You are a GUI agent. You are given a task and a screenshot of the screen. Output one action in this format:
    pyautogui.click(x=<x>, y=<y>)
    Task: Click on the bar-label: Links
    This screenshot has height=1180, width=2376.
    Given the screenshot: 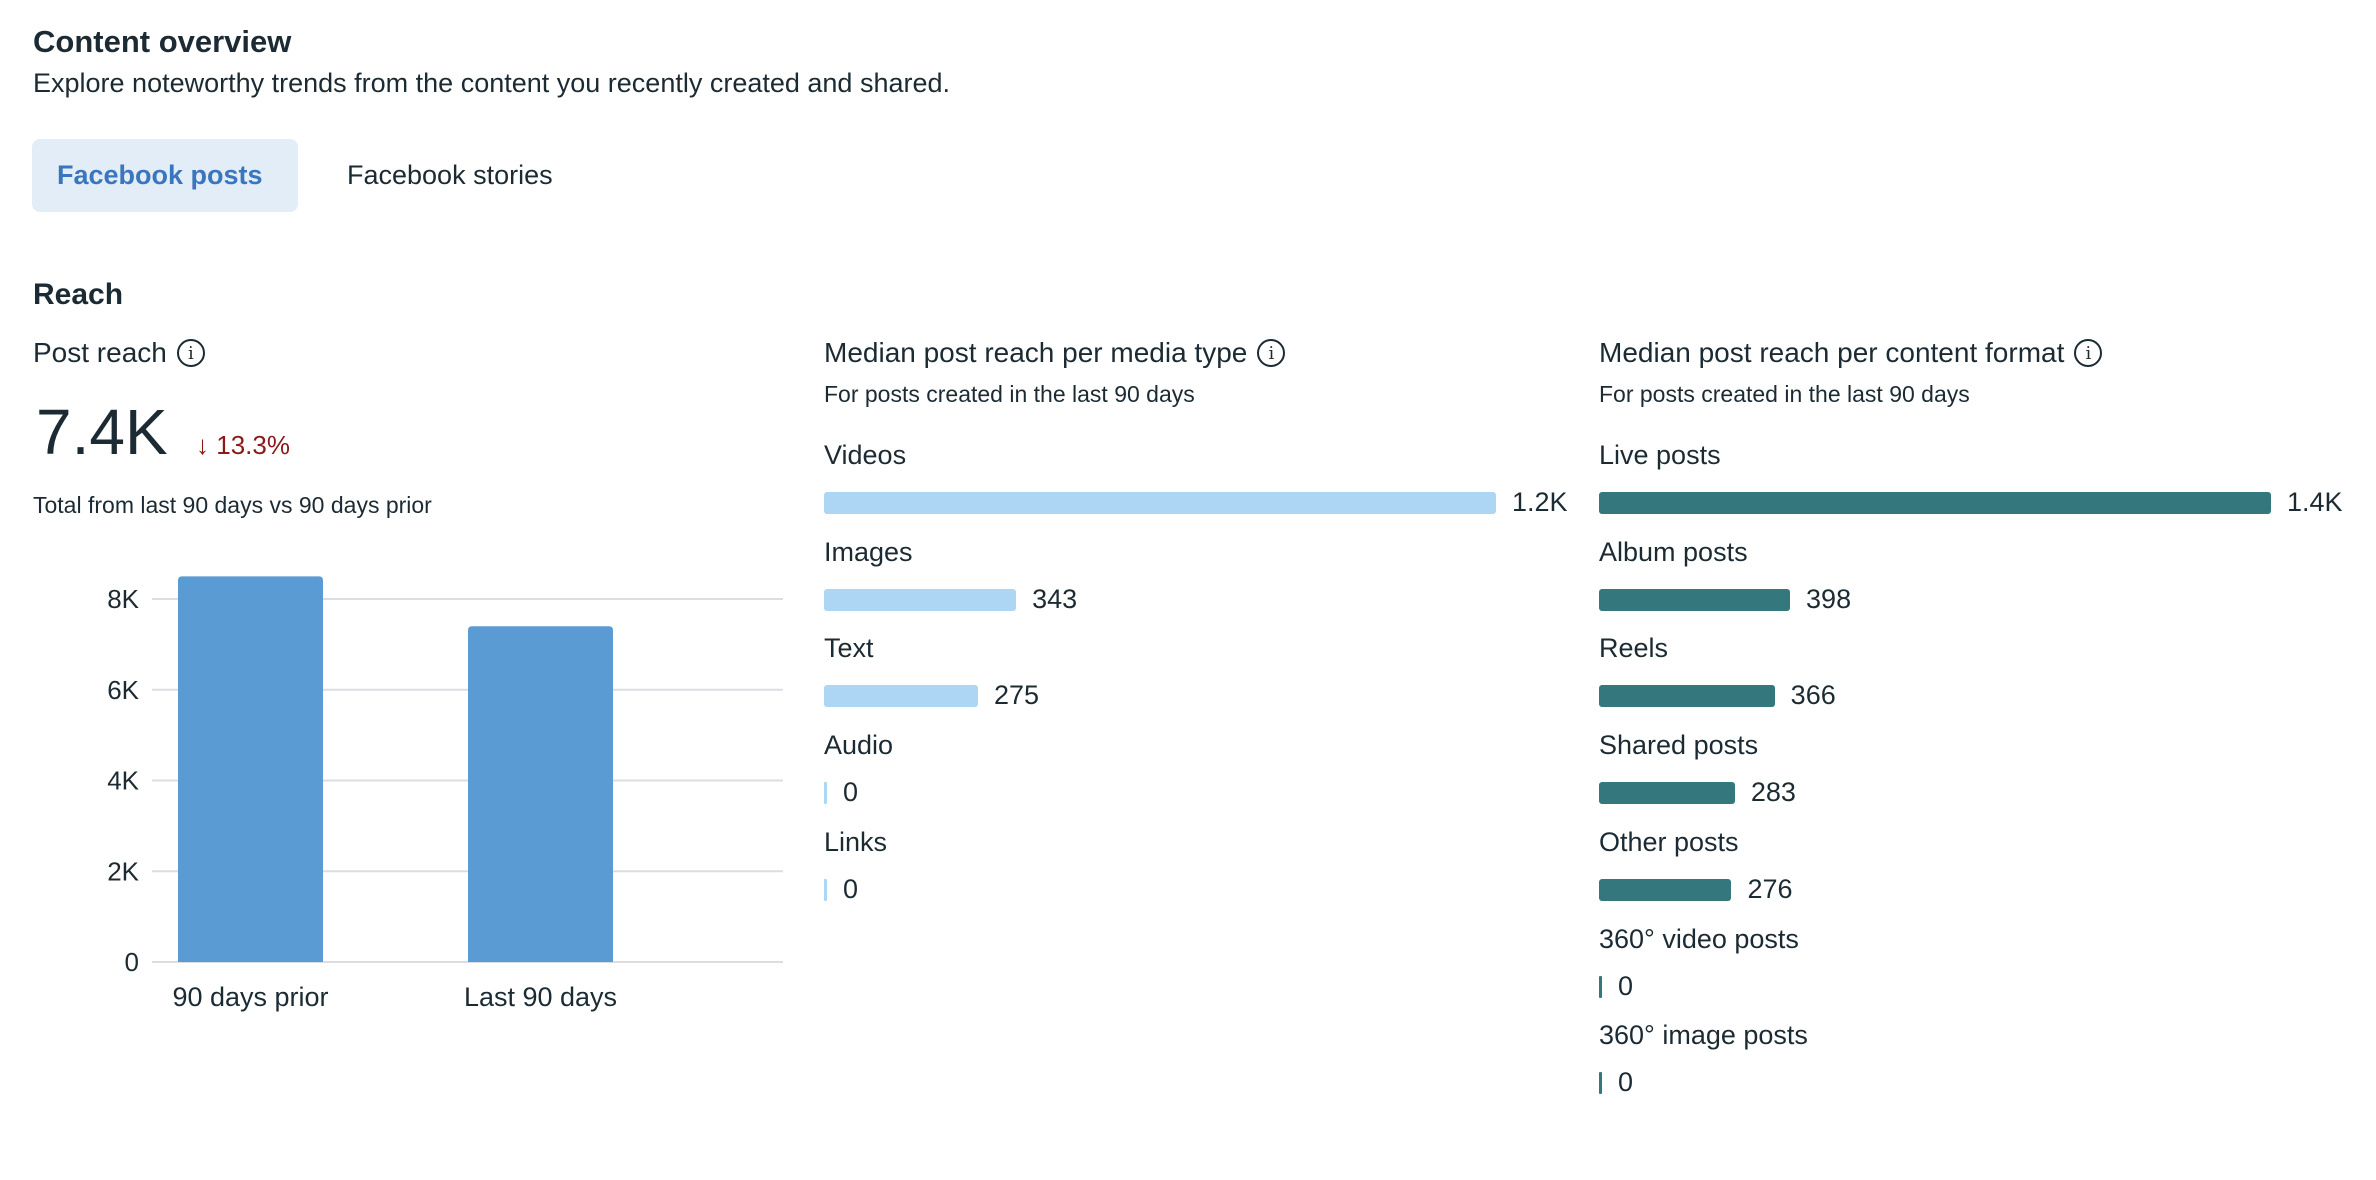 What is the action you would take?
    pyautogui.click(x=856, y=841)
    